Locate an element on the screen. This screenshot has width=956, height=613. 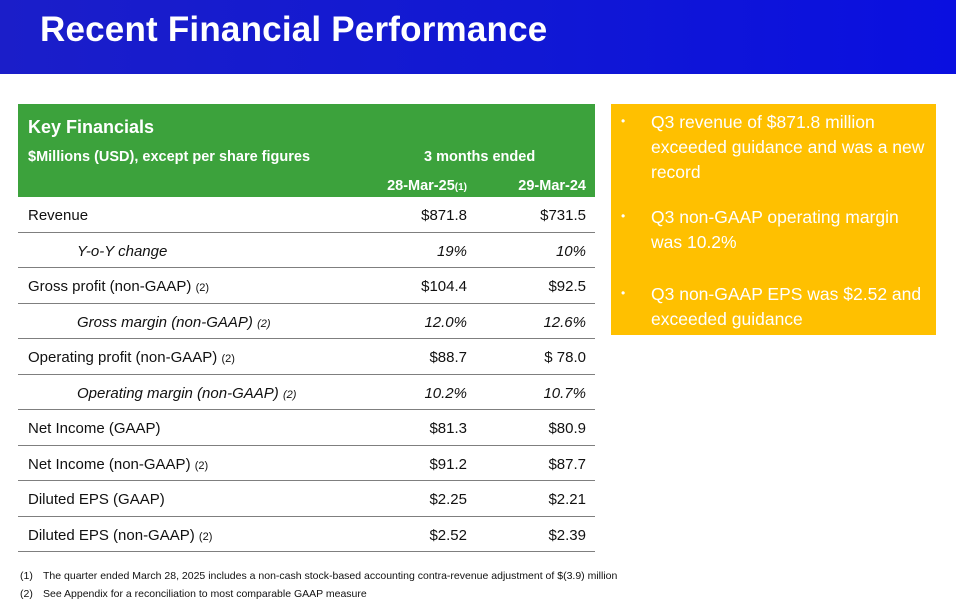
value-prior: 12.6% is located at coordinates (564, 322).